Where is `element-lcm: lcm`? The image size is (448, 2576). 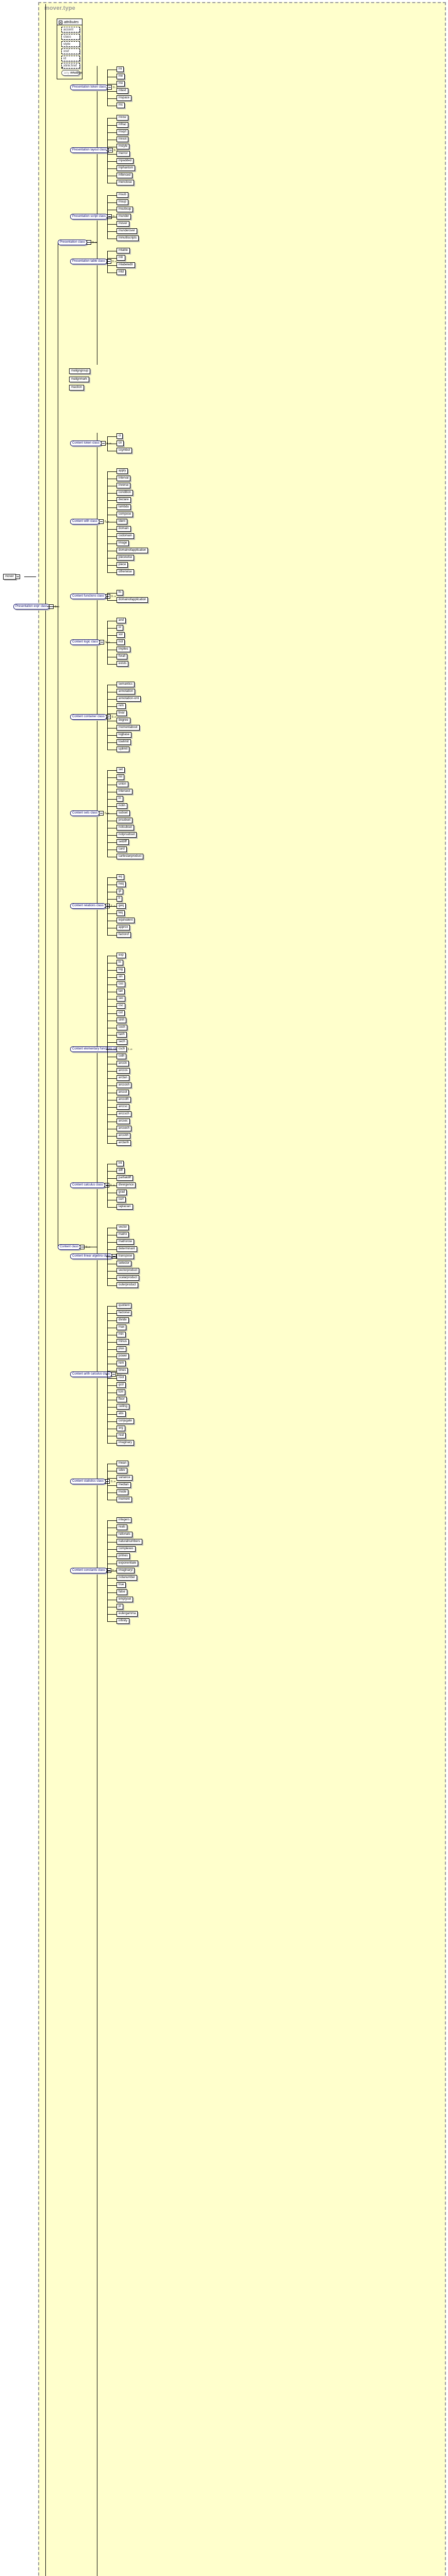 element-lcm: lcm is located at coordinates (122, 1392).